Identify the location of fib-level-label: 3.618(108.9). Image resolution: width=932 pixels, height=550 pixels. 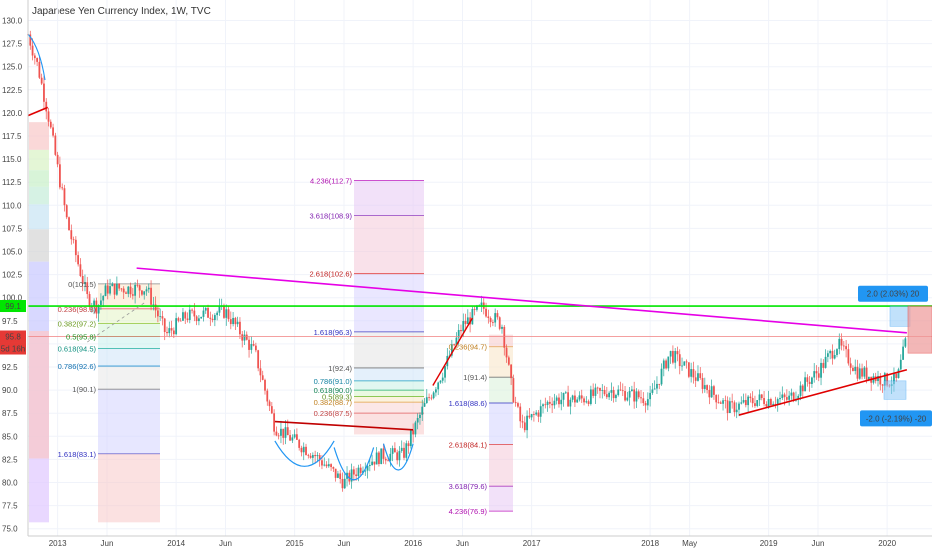
(330, 215).